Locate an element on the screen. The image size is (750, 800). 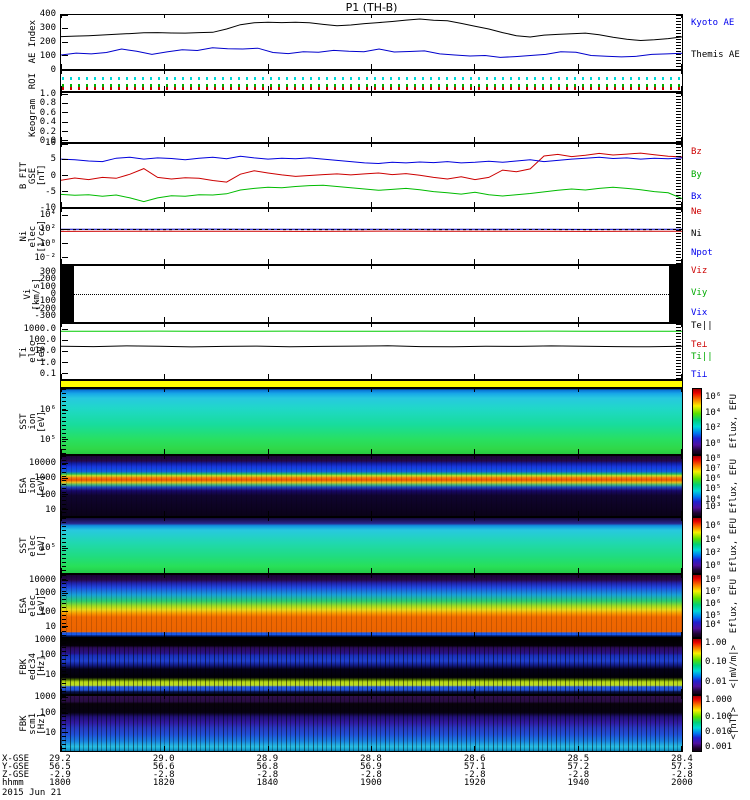
y-tick-label: 100 is located at coordinates (47, 494).